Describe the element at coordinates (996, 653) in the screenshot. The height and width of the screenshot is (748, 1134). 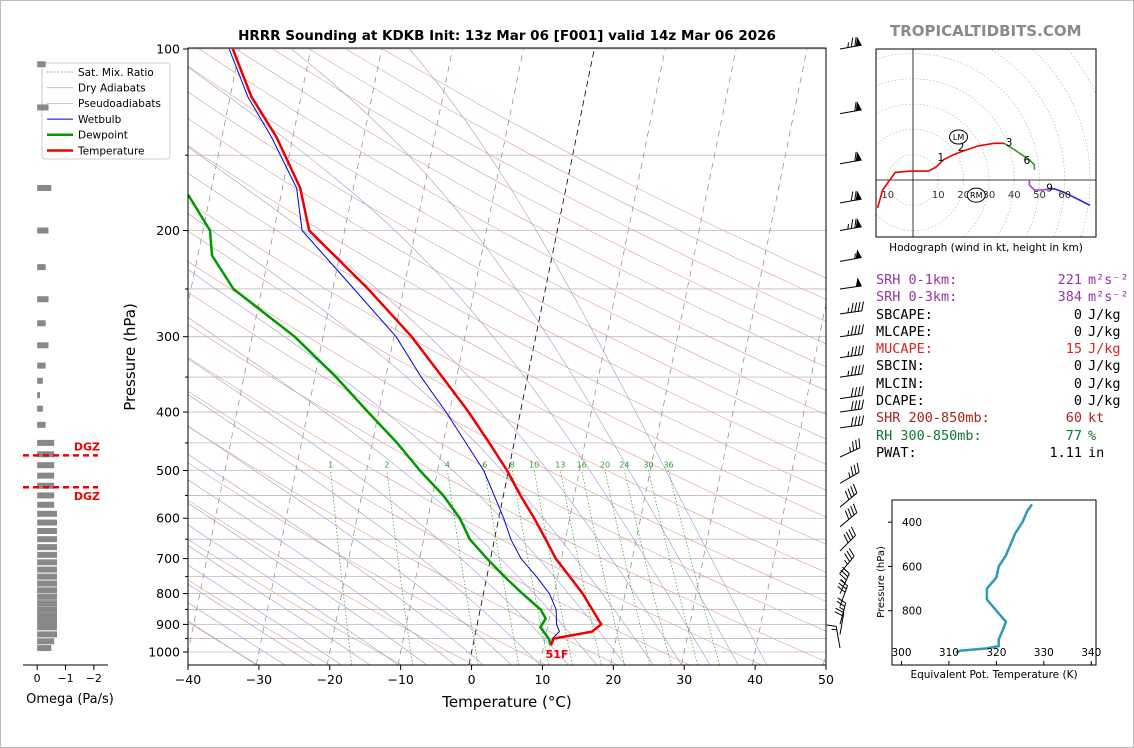
I see `theta-x-tick-label: 320` at that location.